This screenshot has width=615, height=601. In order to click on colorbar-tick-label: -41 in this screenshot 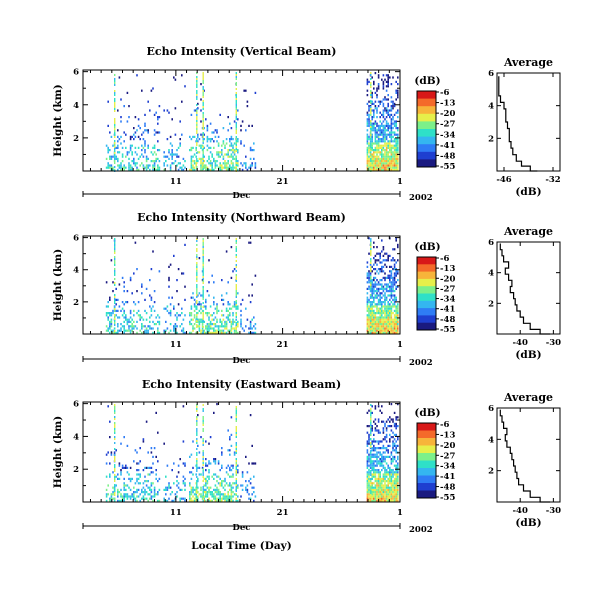, I will do `click(447, 310)`.